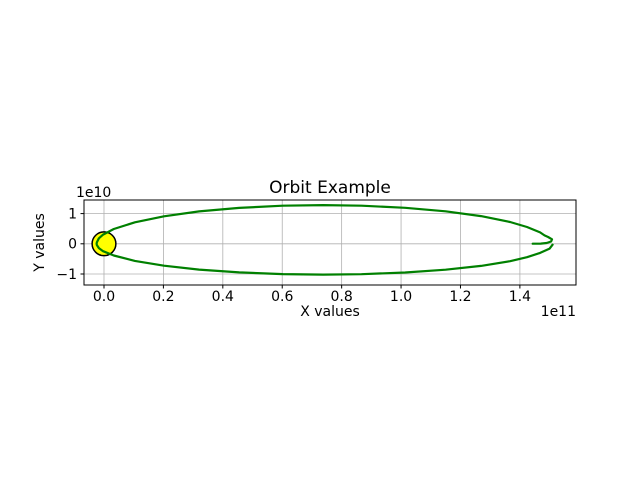  I want to click on tick-marks, so click(300, 251).